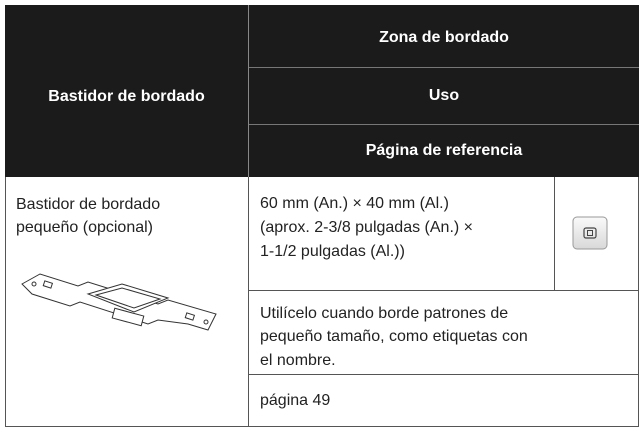 This screenshot has width=644, height=432. What do you see at coordinates (444, 150) in the screenshot?
I see `header-cell: Página de referencia` at bounding box center [444, 150].